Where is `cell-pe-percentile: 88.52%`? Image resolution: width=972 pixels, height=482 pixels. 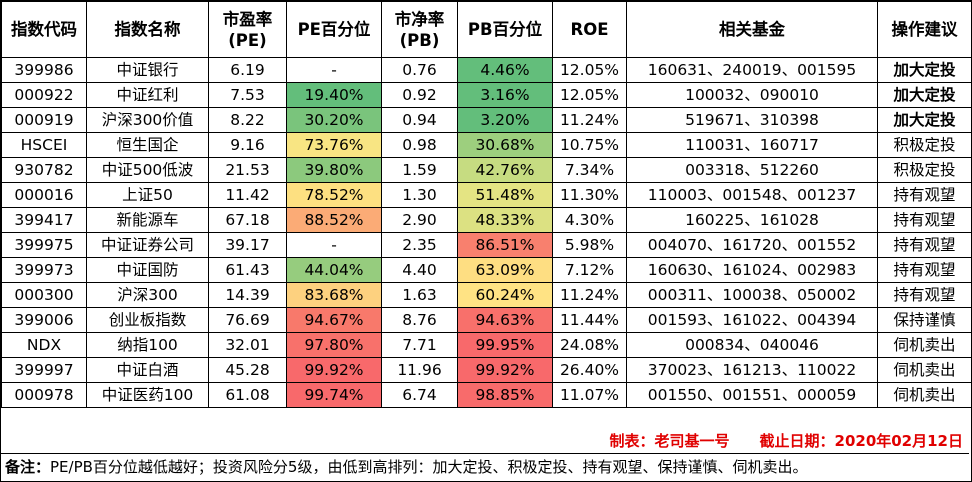
cell-pe-percentile: 88.52% is located at coordinates (334, 220).